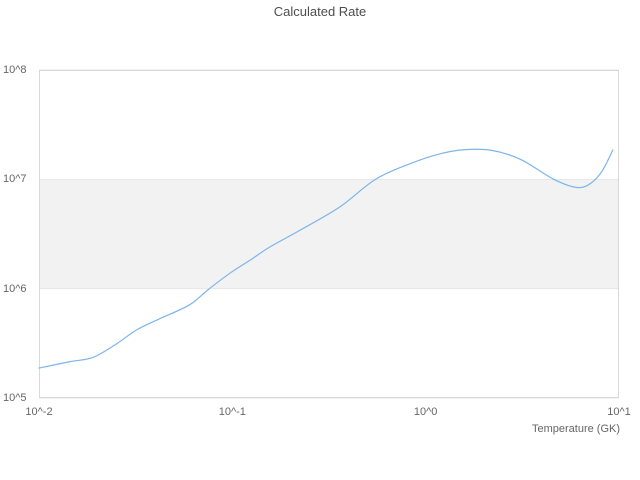 Image resolution: width=640 pixels, height=480 pixels. What do you see at coordinates (15, 179) in the screenshot?
I see `y-tick-label: 10^7` at bounding box center [15, 179].